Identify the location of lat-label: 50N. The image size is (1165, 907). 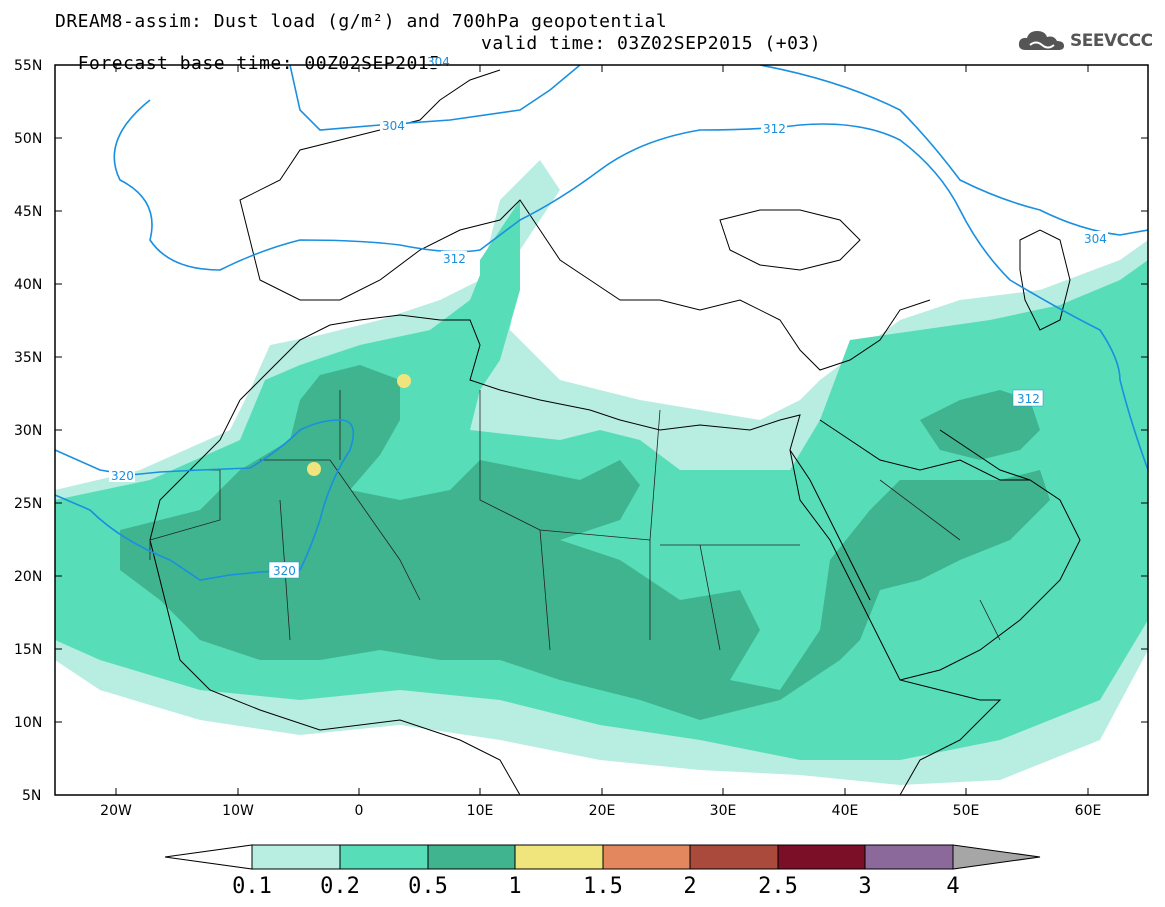
(28, 139).